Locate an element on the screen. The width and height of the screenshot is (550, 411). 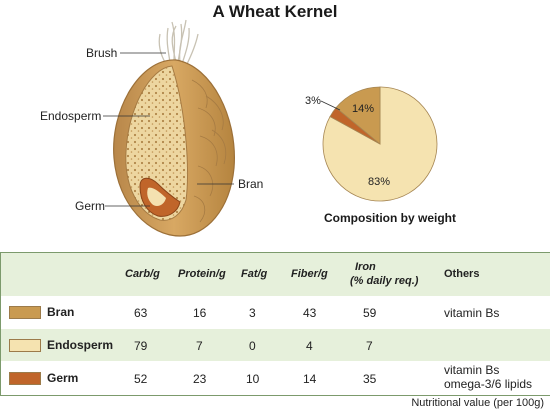
cell-fiber: 4 is located at coordinates (309, 346).